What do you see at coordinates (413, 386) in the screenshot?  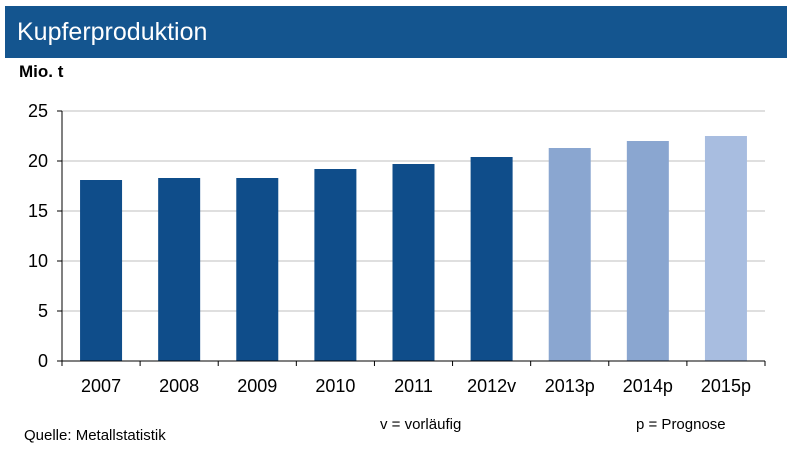 I see `x-tick-label: 2011` at bounding box center [413, 386].